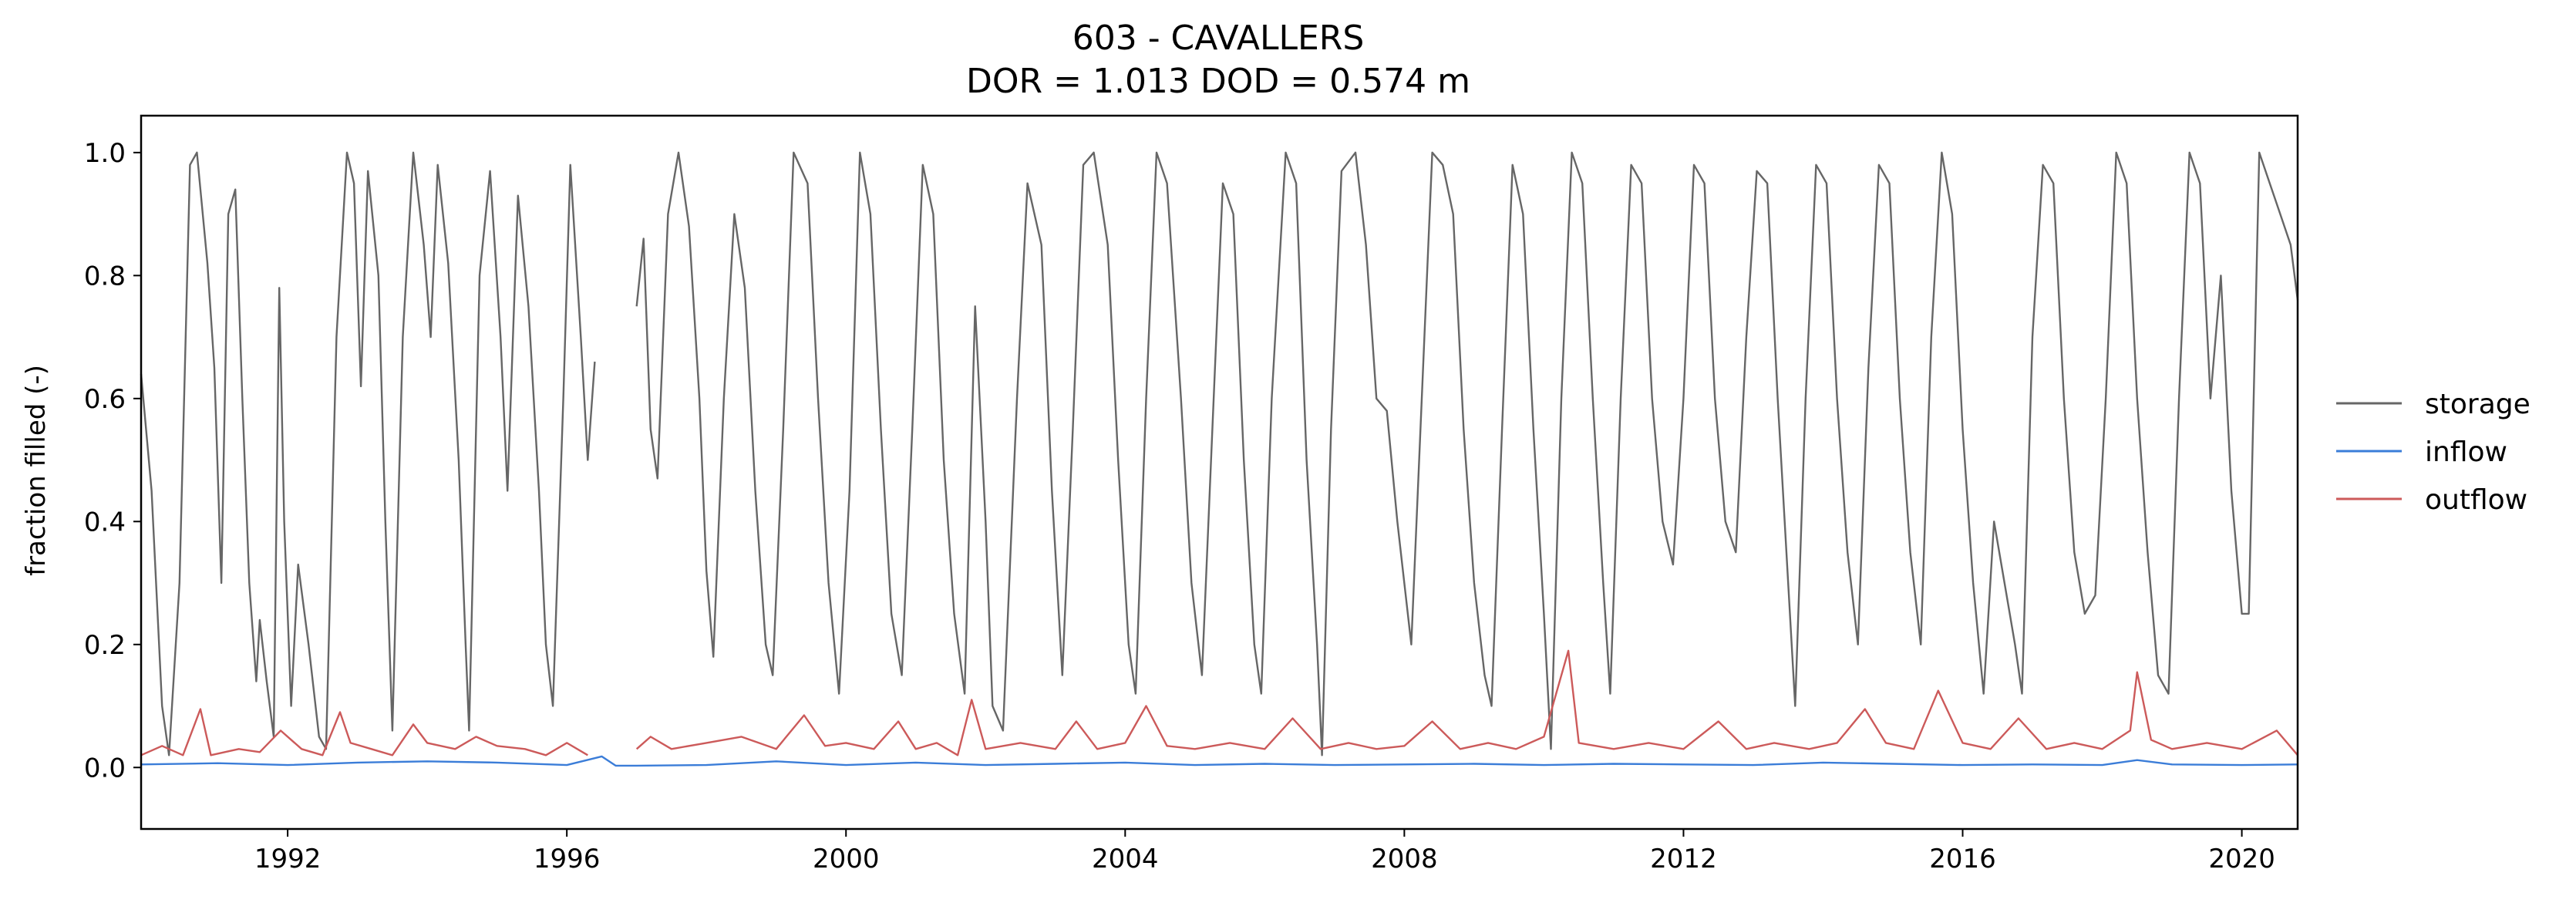 The image size is (2576, 903). Describe the element at coordinates (1218, 81) in the screenshot. I see `chart-title-line2: DOR = 1.013 DOD = 0.574 m` at that location.